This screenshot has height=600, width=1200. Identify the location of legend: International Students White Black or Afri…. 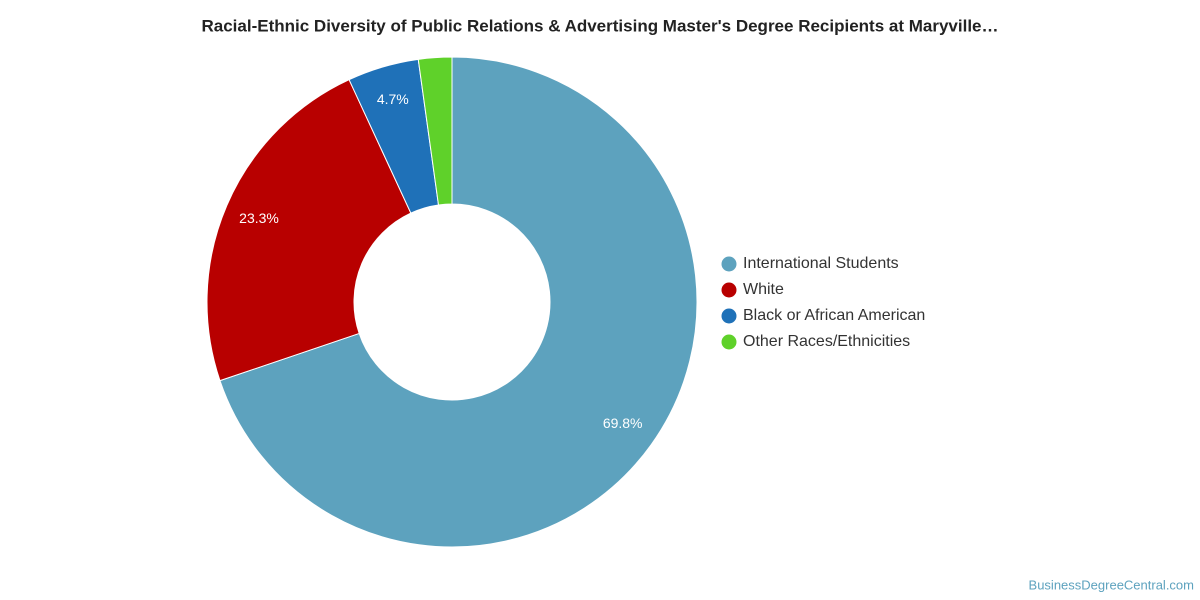
(823, 302).